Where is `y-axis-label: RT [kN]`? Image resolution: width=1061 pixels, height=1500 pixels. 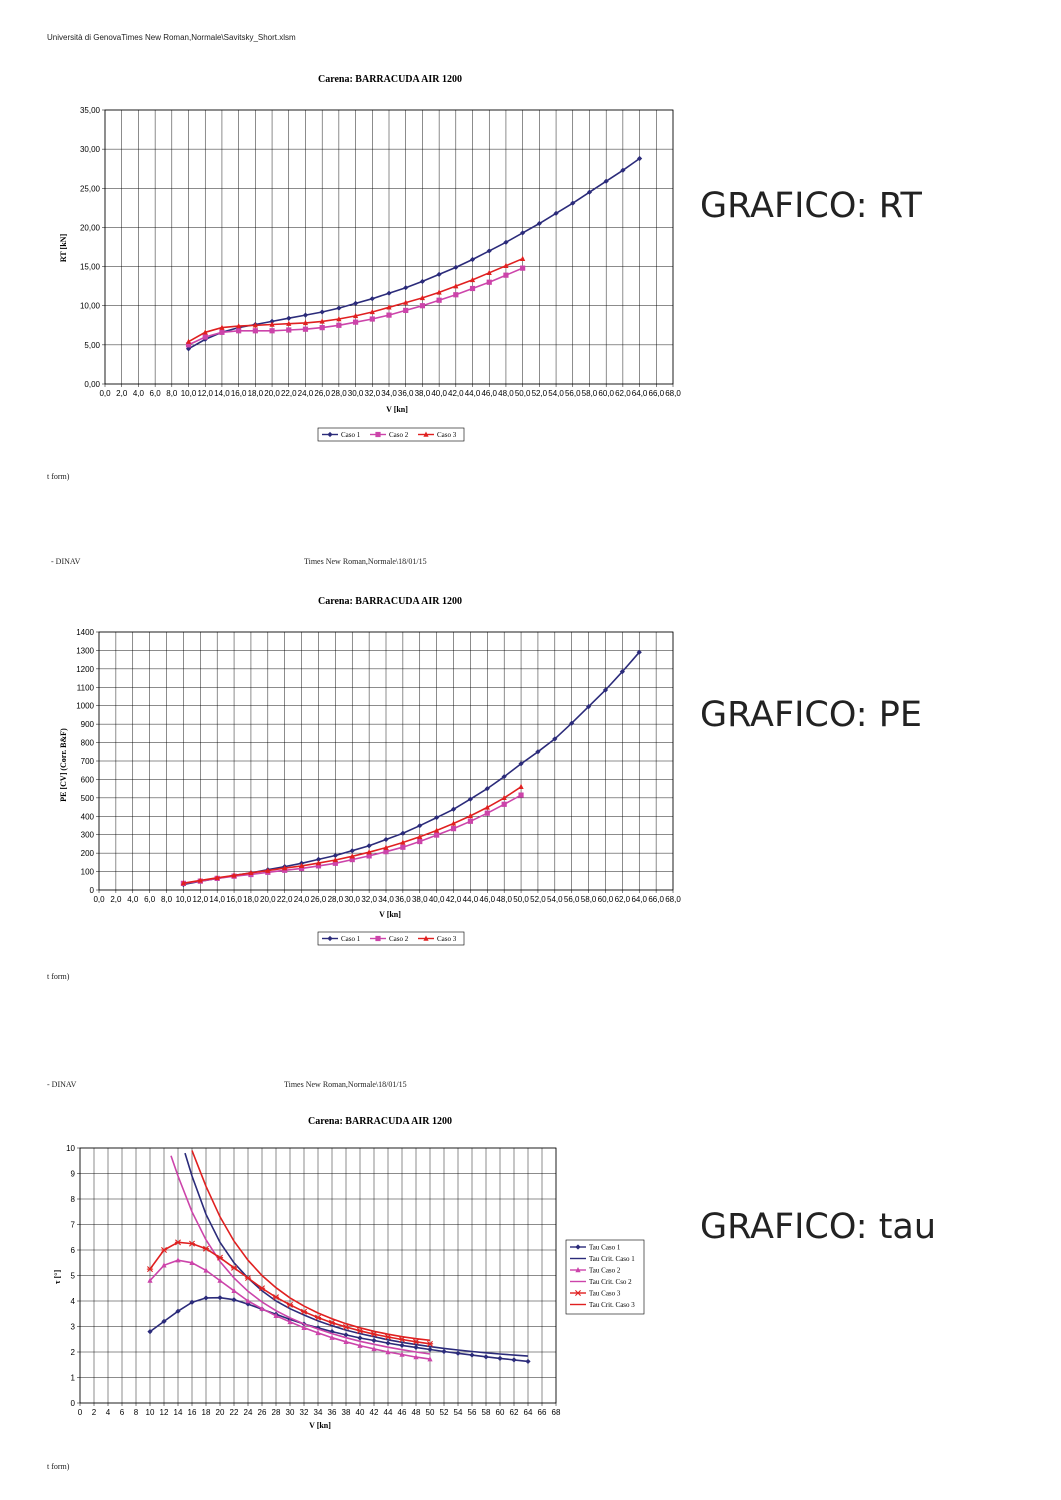 y-axis-label: RT [kN] is located at coordinates (63, 248).